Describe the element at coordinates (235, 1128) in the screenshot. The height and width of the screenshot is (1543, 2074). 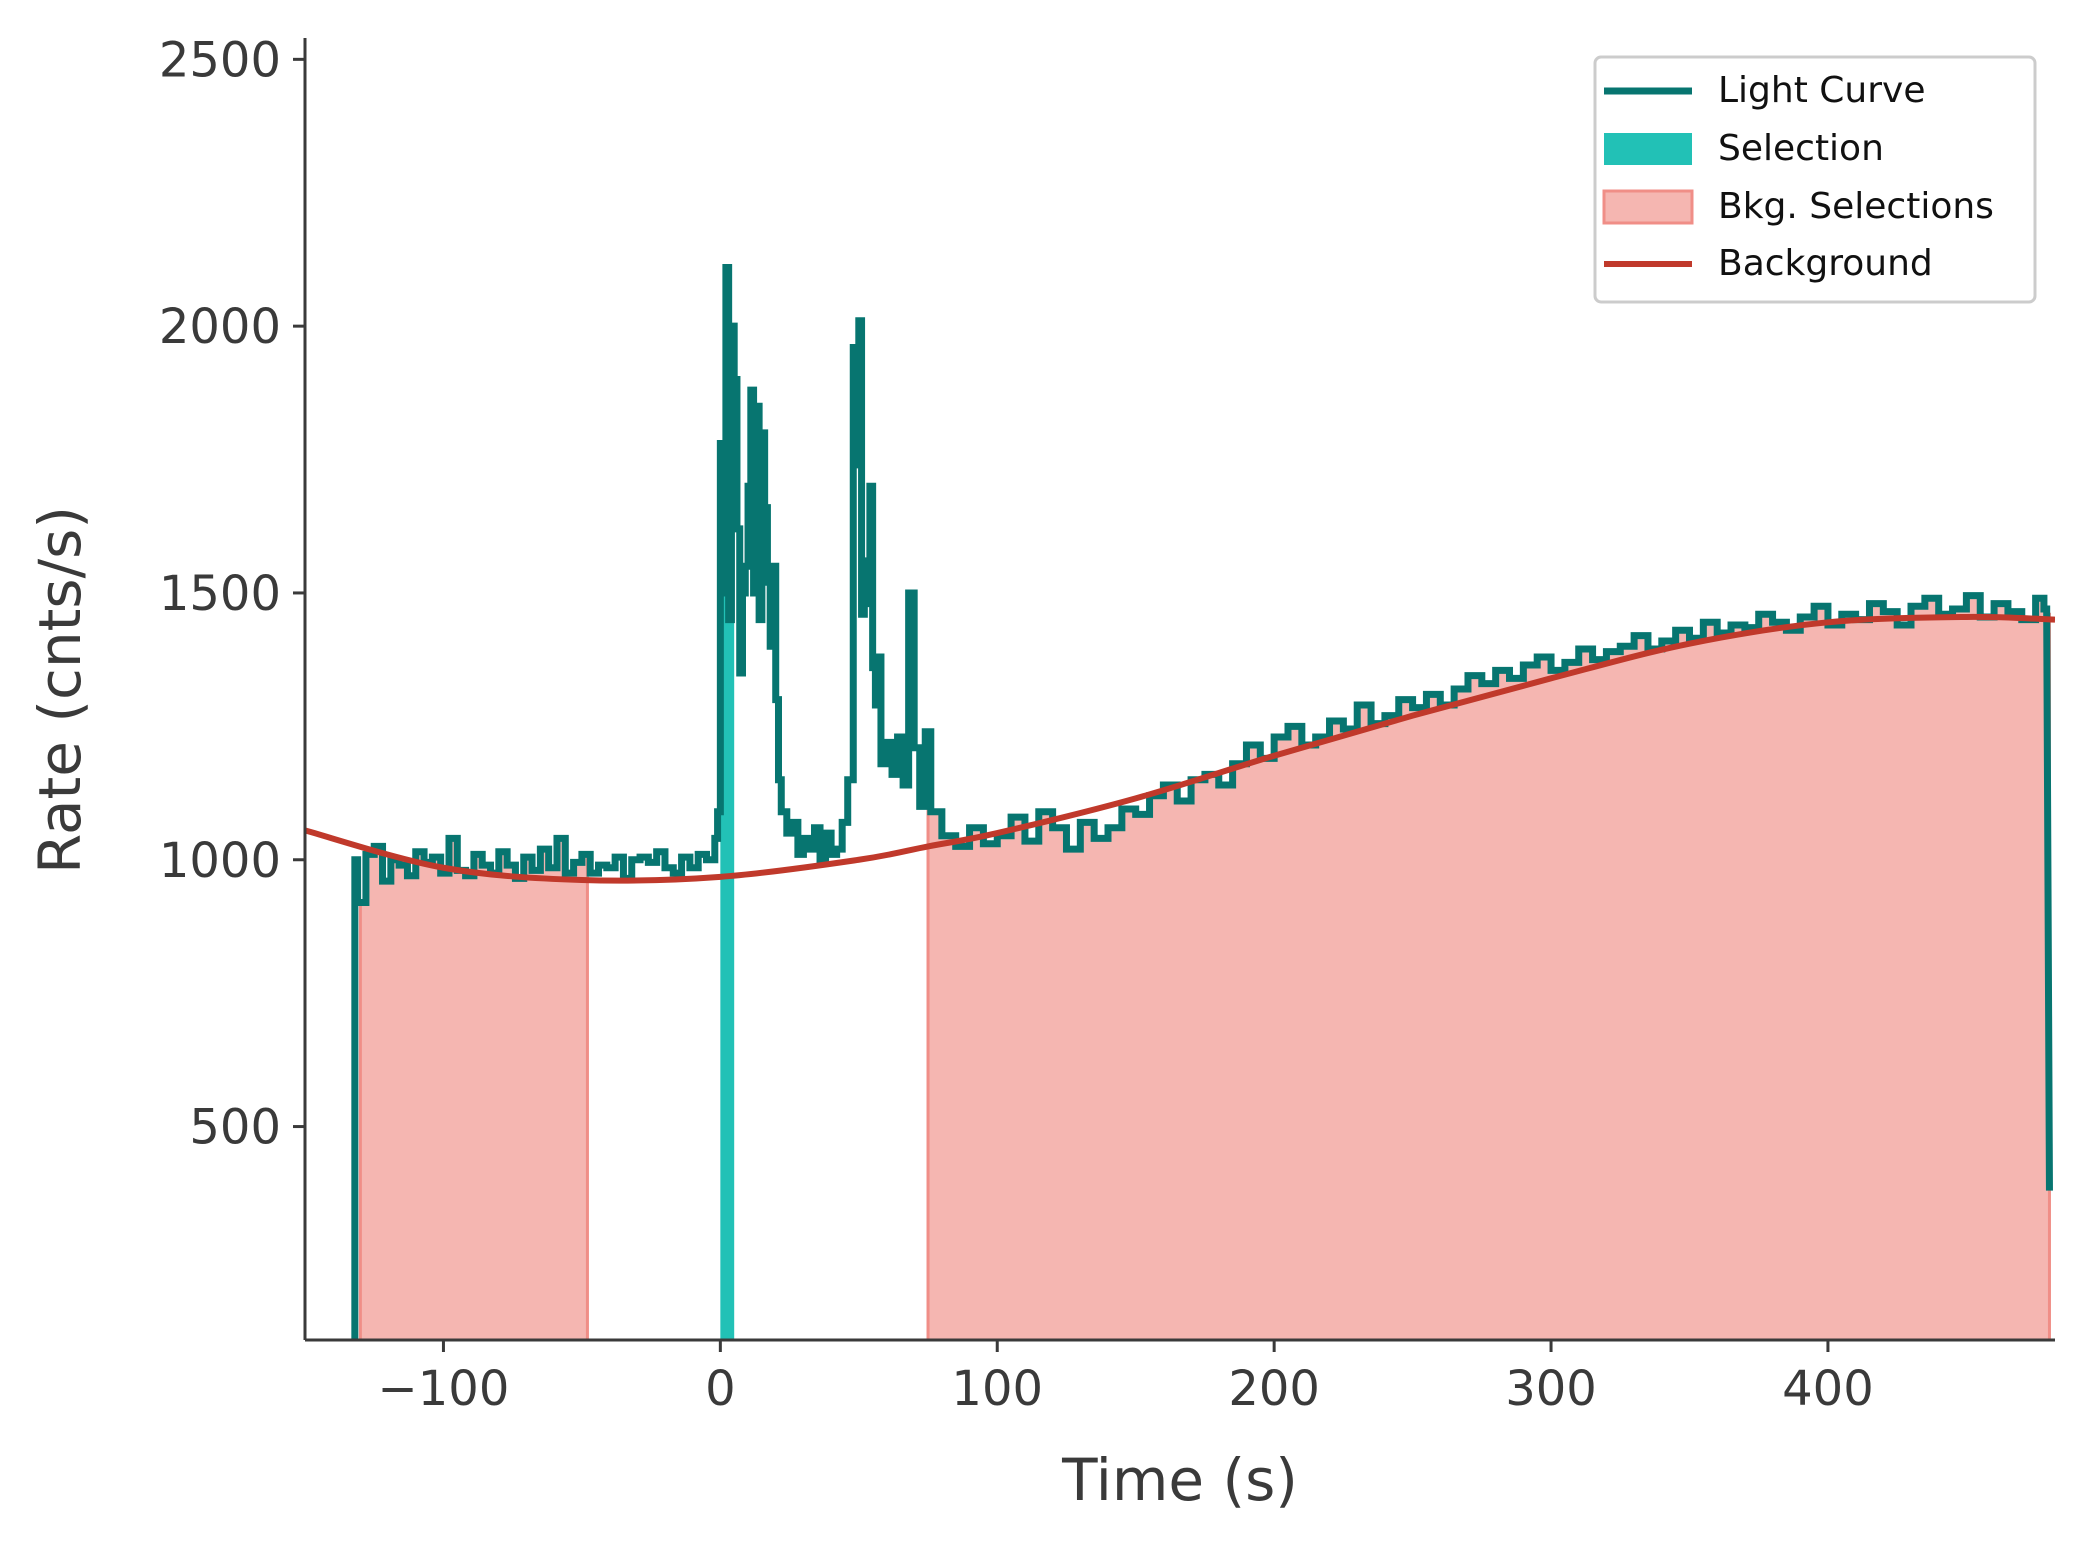
I see `y-tick-label: 500` at that location.